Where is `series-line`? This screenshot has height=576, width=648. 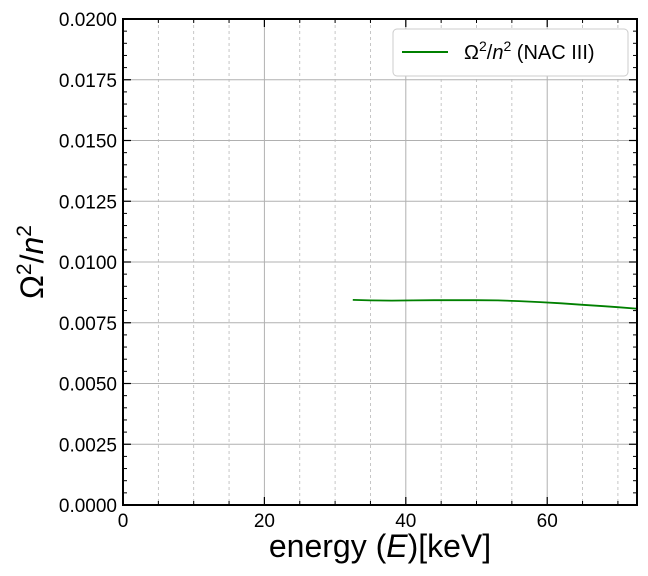 series-line is located at coordinates (495, 304).